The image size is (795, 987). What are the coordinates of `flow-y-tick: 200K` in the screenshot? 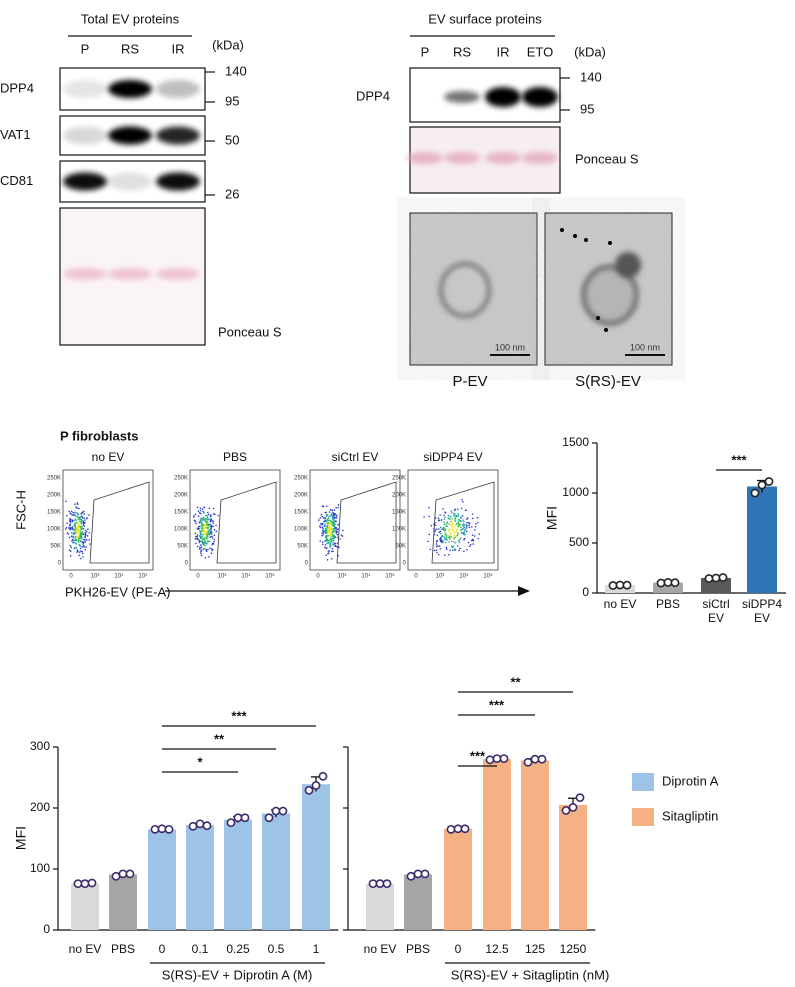 It's located at (54, 496).